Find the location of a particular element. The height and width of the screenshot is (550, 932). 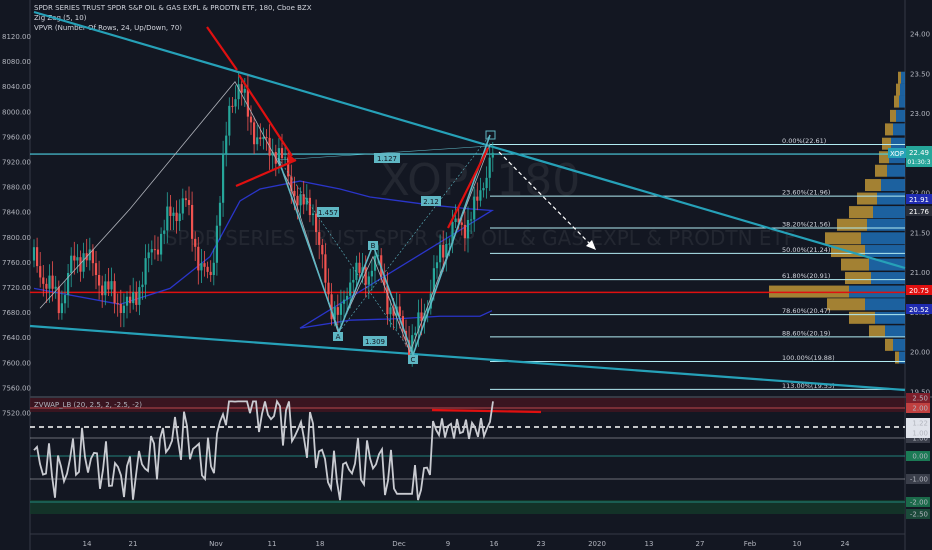

left-axis-tick: 7960.00 is located at coordinates (16, 137).